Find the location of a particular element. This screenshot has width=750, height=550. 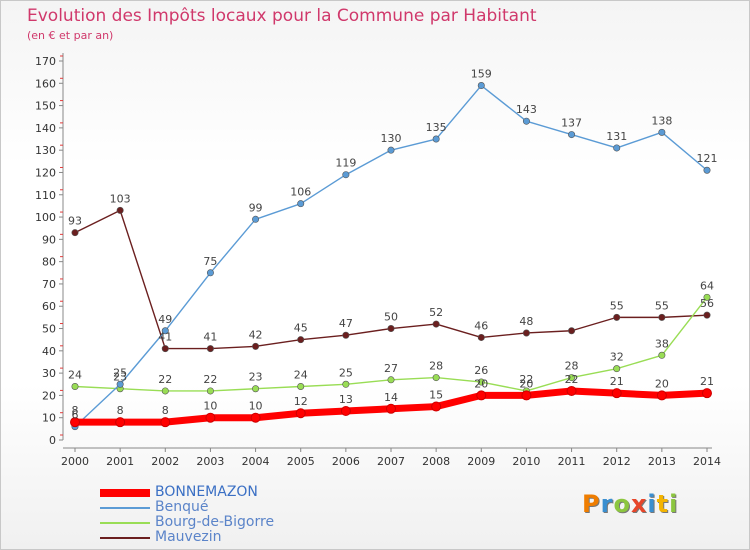

data-label: 32 is located at coordinates (617, 357).